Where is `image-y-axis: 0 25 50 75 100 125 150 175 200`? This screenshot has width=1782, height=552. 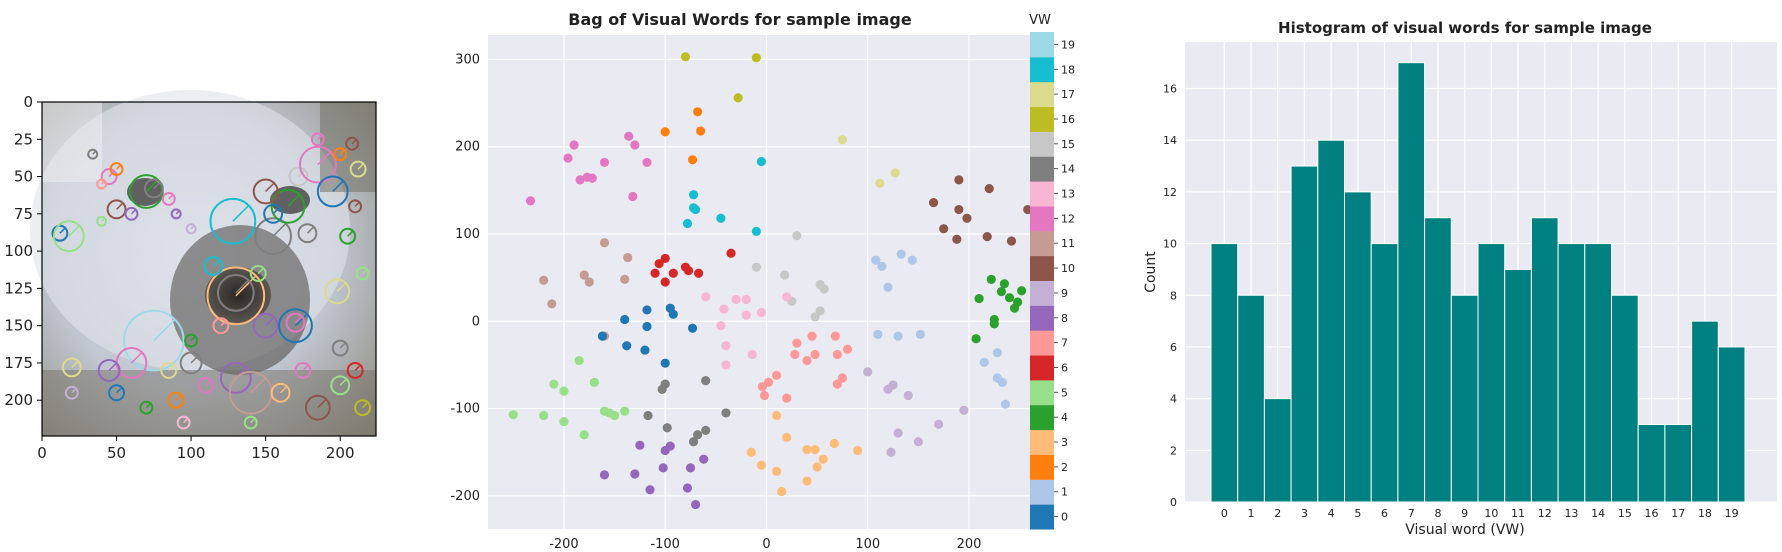 image-y-axis: 0 25 50 75 100 125 150 175 200 is located at coordinates (23, 251).